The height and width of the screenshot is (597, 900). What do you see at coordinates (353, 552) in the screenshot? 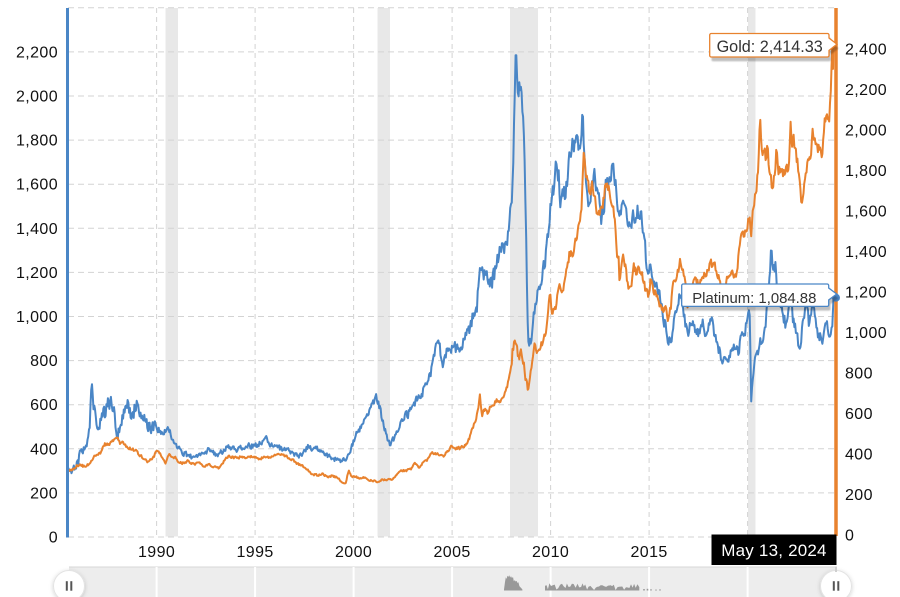
I see `svg-text: 2000` at bounding box center [353, 552].